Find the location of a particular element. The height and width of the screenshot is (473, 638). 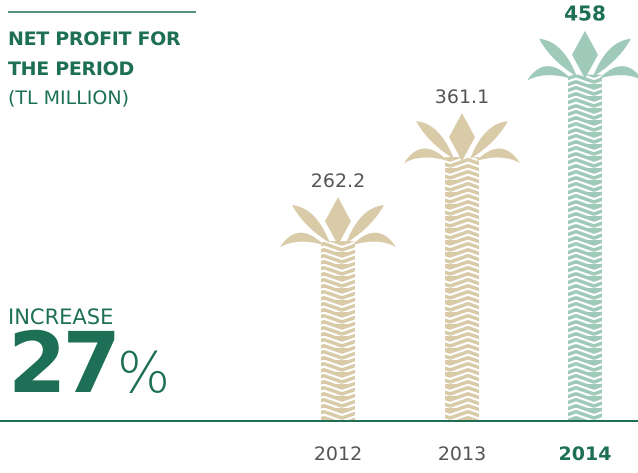

value-label: 262.2 is located at coordinates (338, 181).